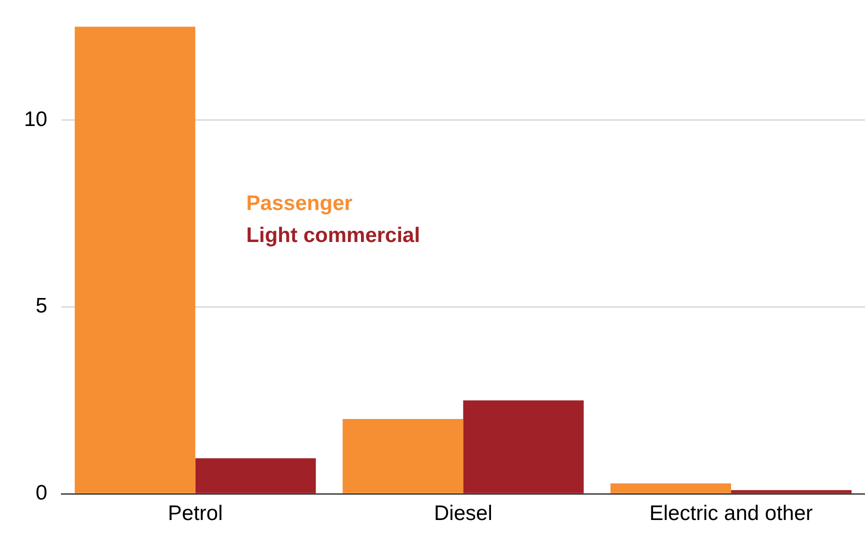 This screenshot has height=537, width=865. Describe the element at coordinates (195, 514) in the screenshot. I see `x-tick-label: Petrol` at that location.